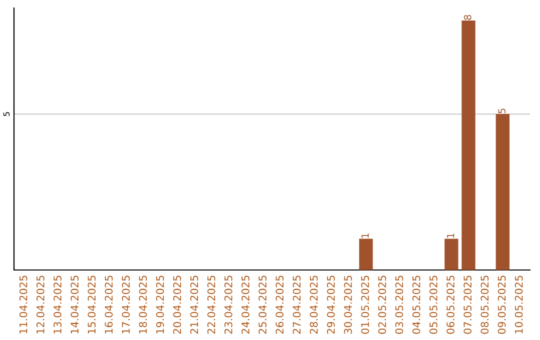  I want to click on x-tick-label: 29.04.2025, so click(330, 305).